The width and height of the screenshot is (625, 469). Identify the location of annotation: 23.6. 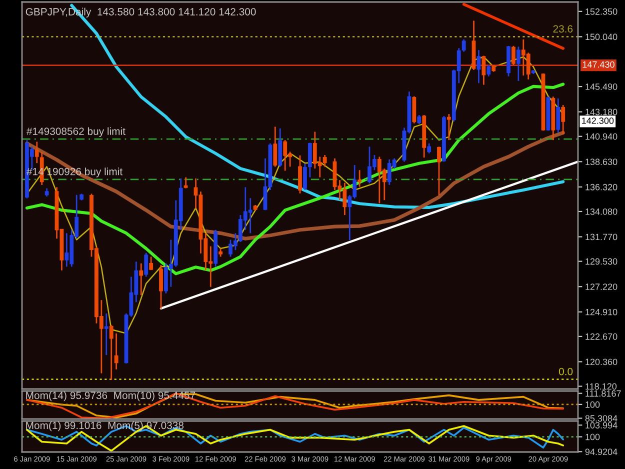
(563, 29).